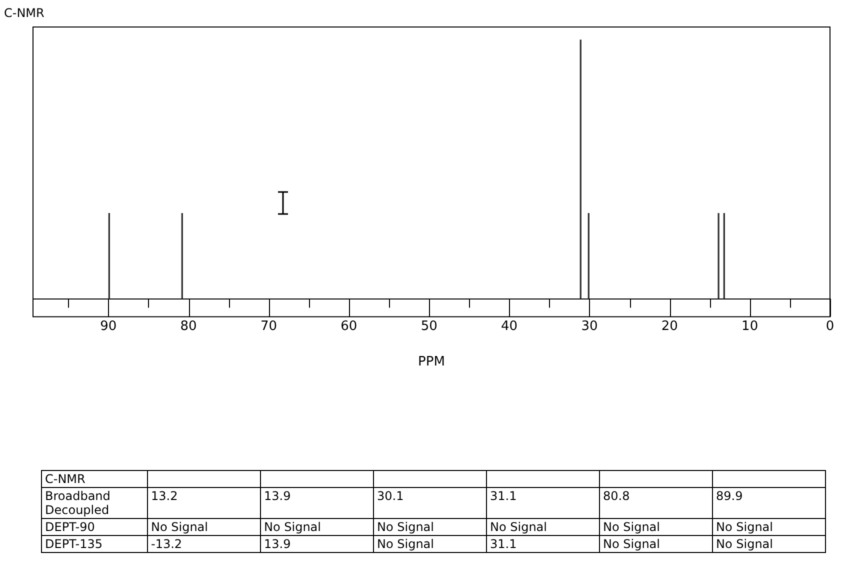 The image size is (855, 577). What do you see at coordinates (24, 13) in the screenshot?
I see `chart-title: C-NMR` at bounding box center [24, 13].